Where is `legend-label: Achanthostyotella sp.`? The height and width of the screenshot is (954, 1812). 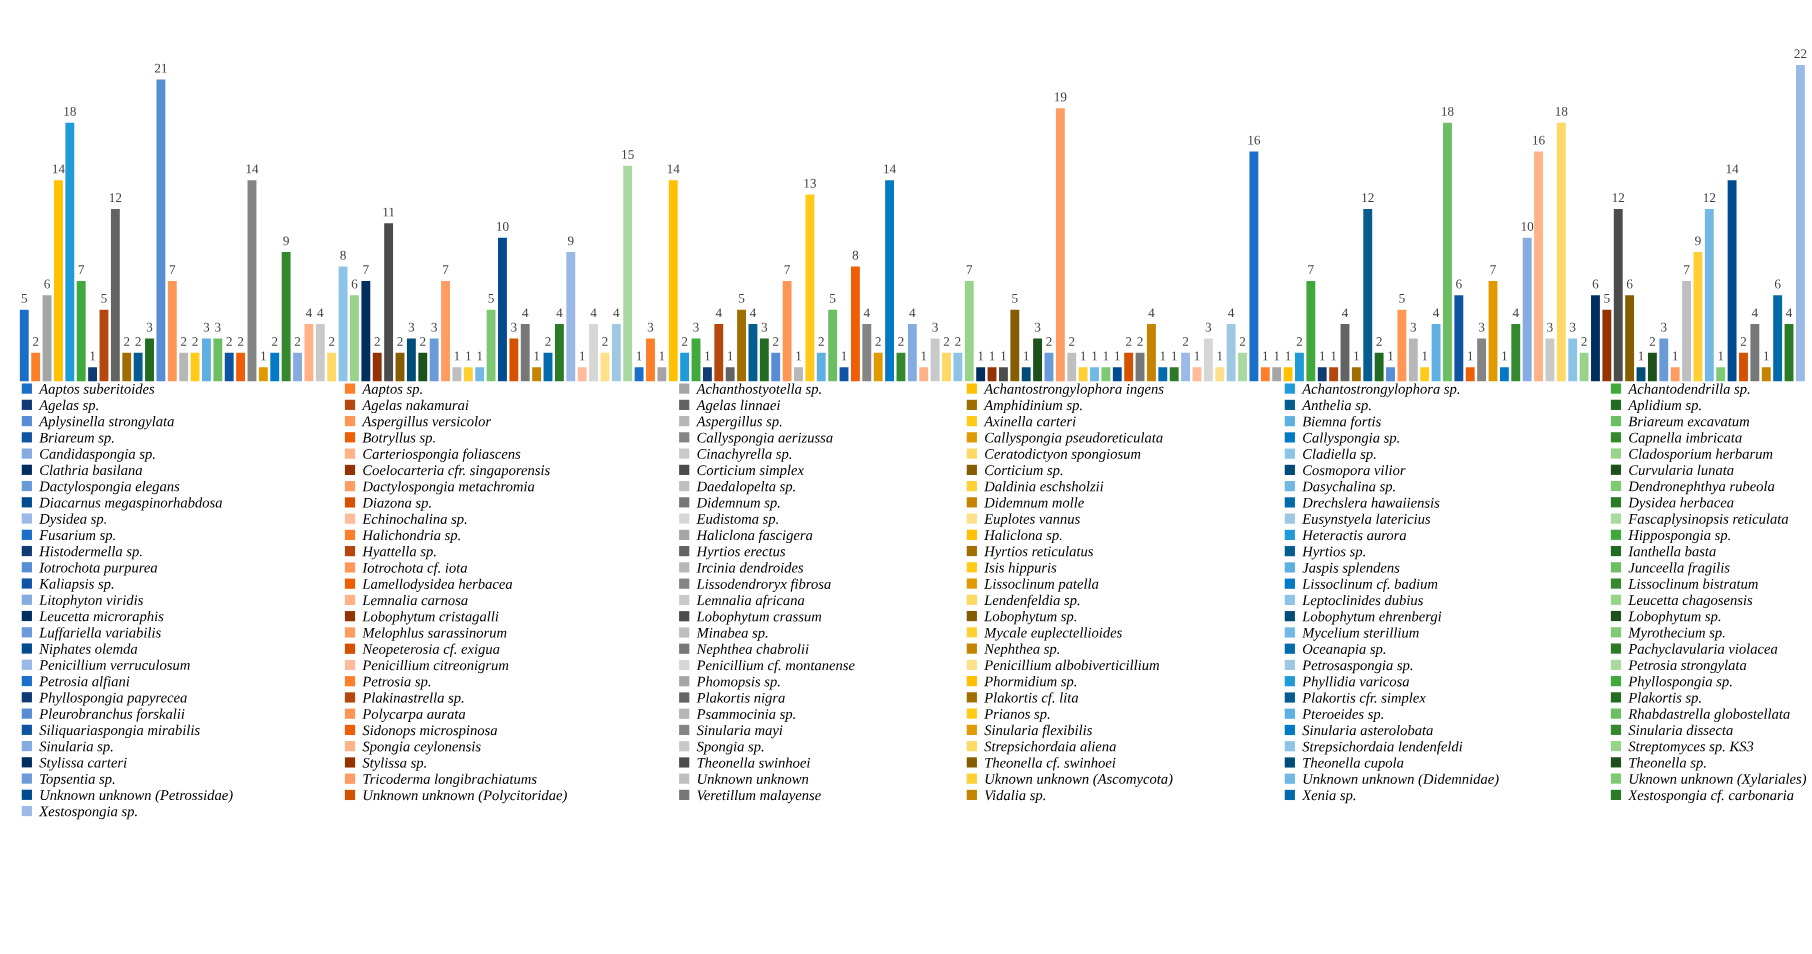
legend-label: Achanthostyotella sp. is located at coordinates (758, 390).